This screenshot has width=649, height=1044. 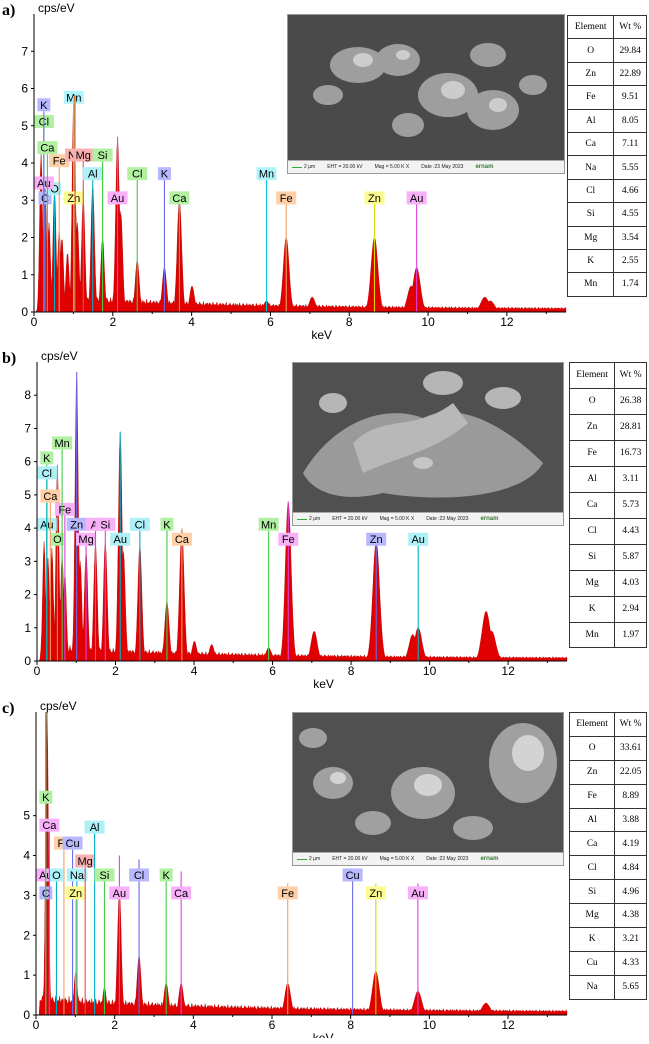 I want to click on x-axis-label: keV, so click(x=323, y=682).